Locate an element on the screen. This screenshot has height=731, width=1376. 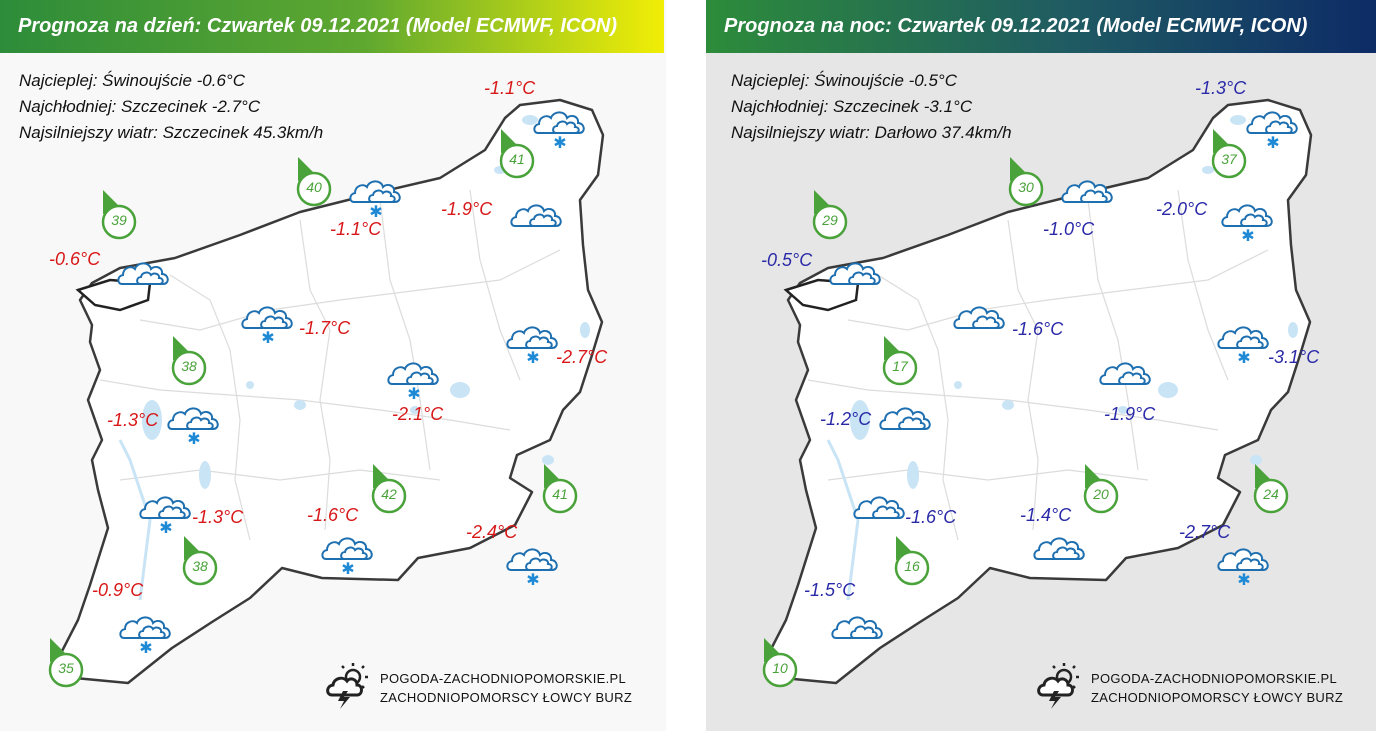
wind-marker: 38 is located at coordinates (191, 363).